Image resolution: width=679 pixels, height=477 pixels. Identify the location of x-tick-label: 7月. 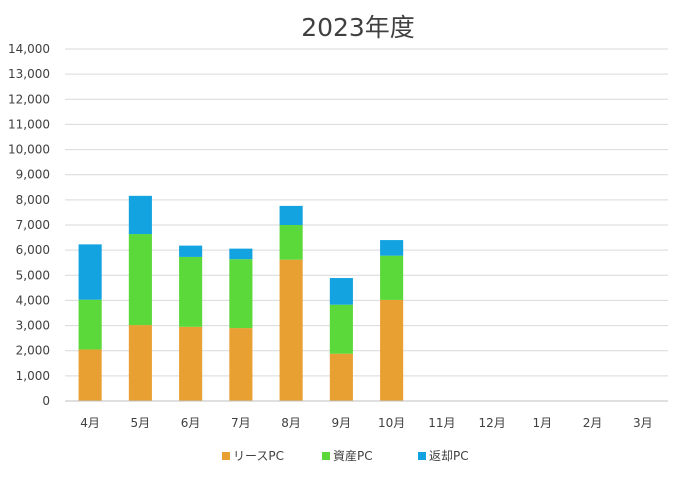
(241, 423).